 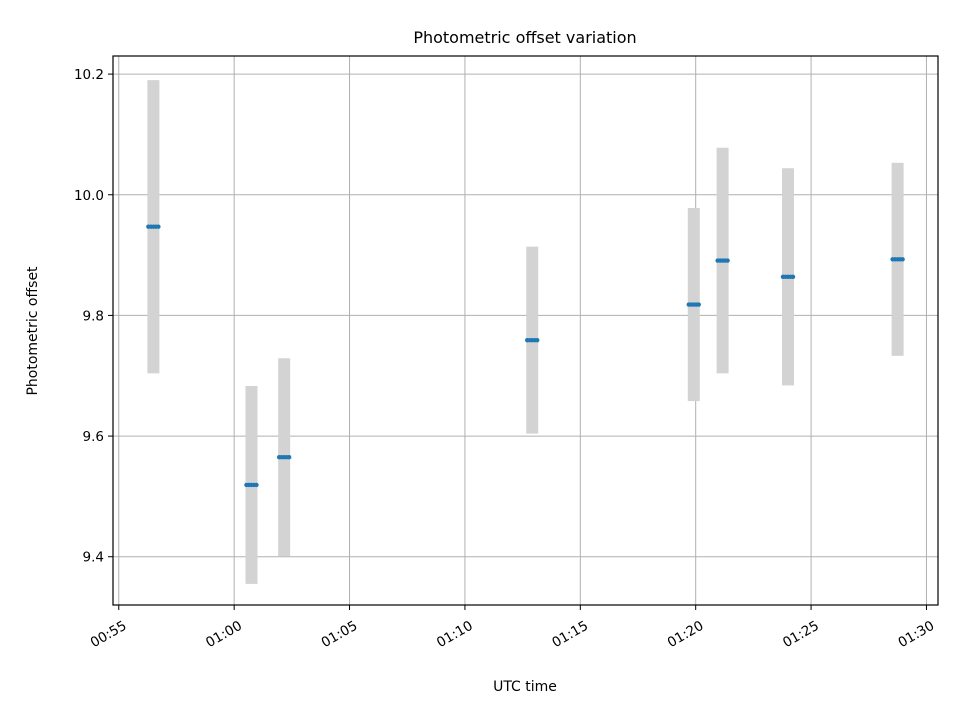 I want to click on y-axis-ticks: 9.4 9.6 9.8 10.0 10.2, so click(x=93, y=316).